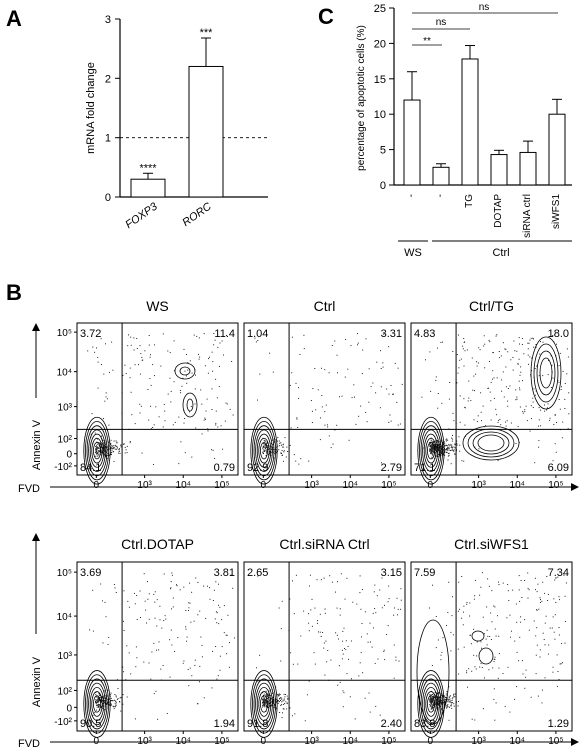  What do you see at coordinates (388, 485) in the screenshot?
I see `flow-xtick-label: 10⁵` at bounding box center [388, 485].